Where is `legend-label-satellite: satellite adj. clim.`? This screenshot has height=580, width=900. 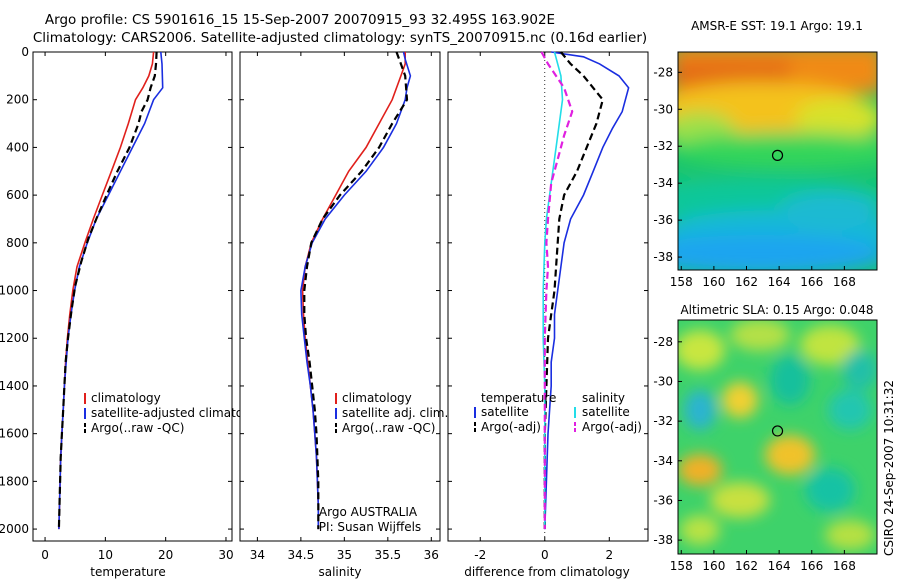 legend-label-satellite: satellite adj. clim. is located at coordinates (395, 413).